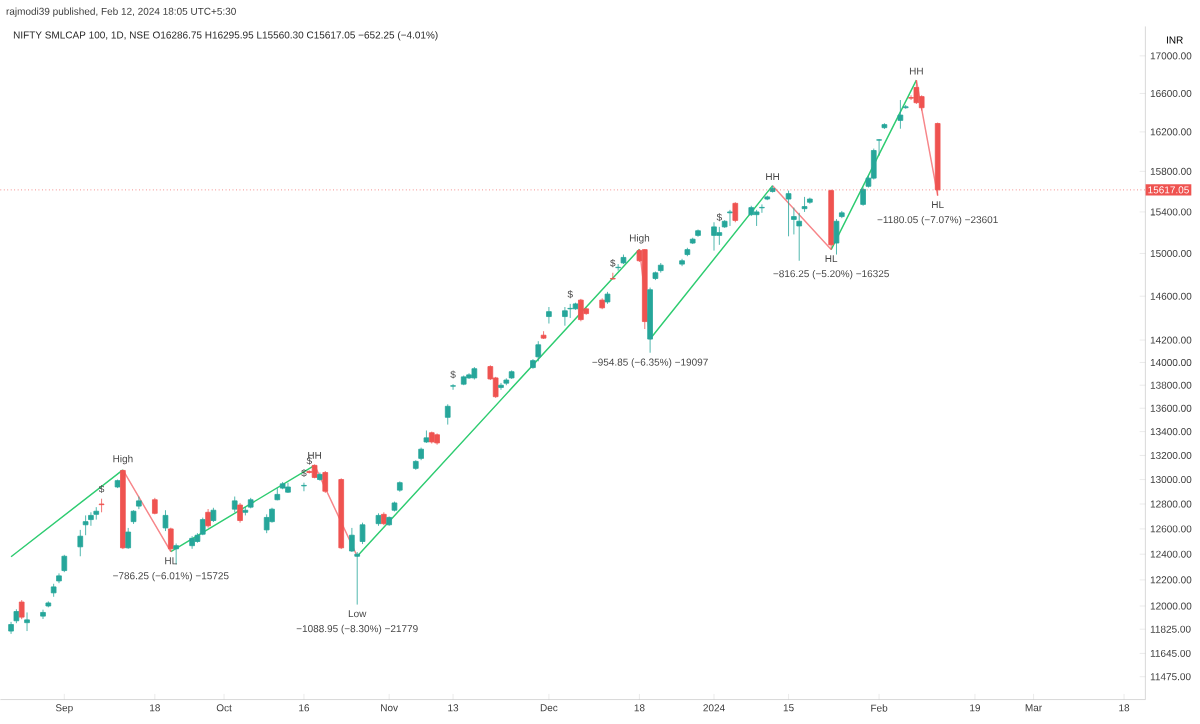 This screenshot has height=724, width=1200. Describe the element at coordinates (937, 221) in the screenshot. I see `annotation: −1180.05 (−7.07%) −23601` at that location.